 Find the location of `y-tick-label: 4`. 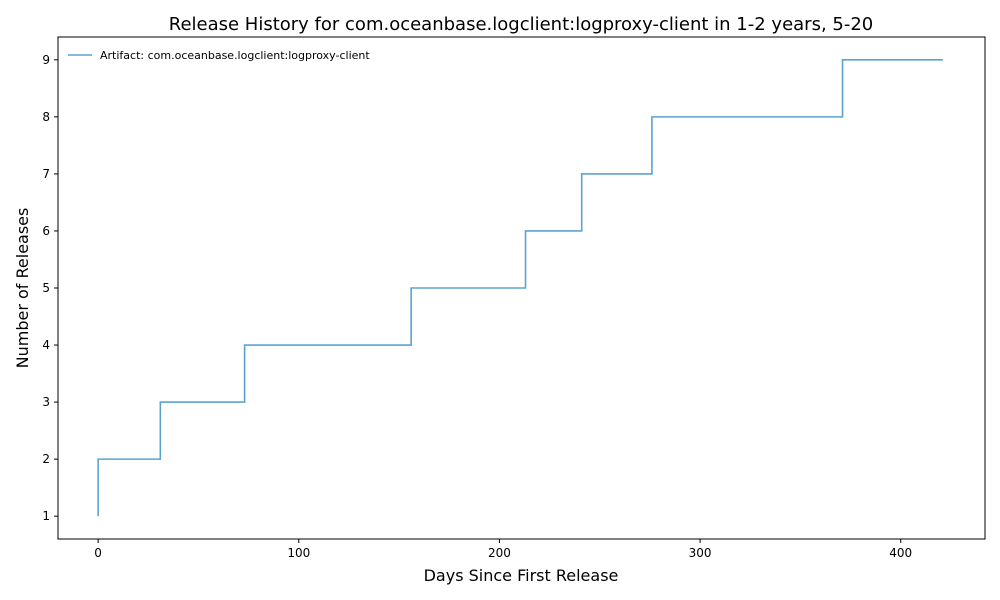

y-tick-label: 4 is located at coordinates (46, 345).